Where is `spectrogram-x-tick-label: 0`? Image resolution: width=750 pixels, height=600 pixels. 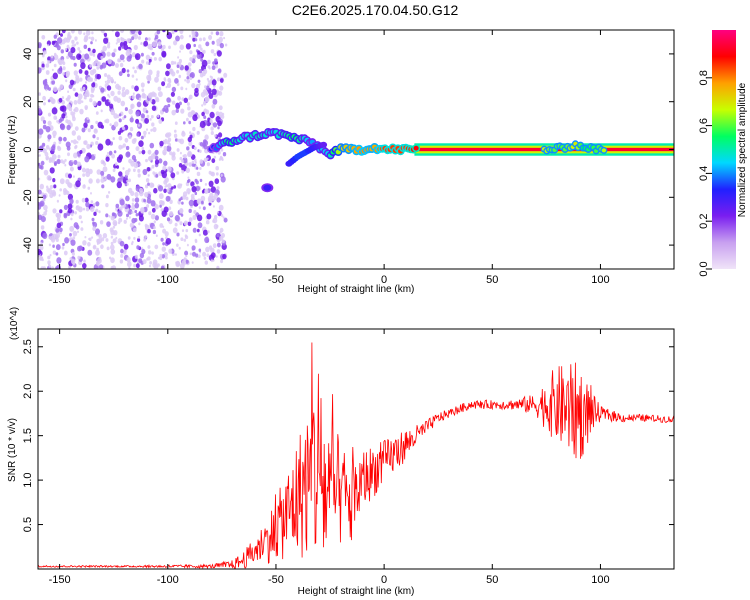 spectrogram-x-tick-label: 0 is located at coordinates (384, 280).